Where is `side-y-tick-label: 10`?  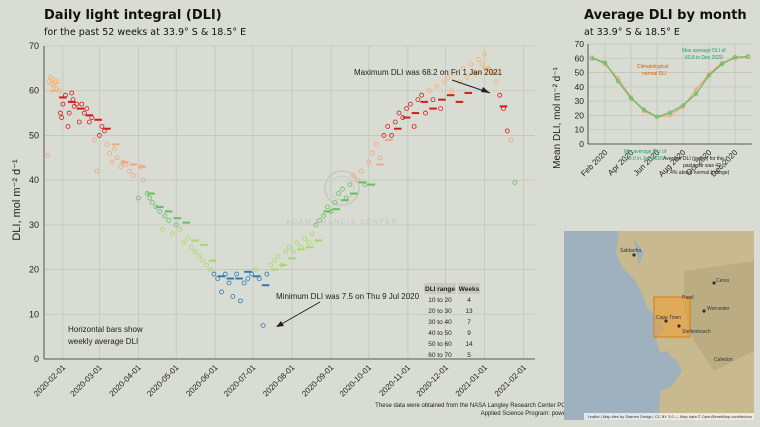
side-y-tick-label: 10 is located at coordinates (580, 130).